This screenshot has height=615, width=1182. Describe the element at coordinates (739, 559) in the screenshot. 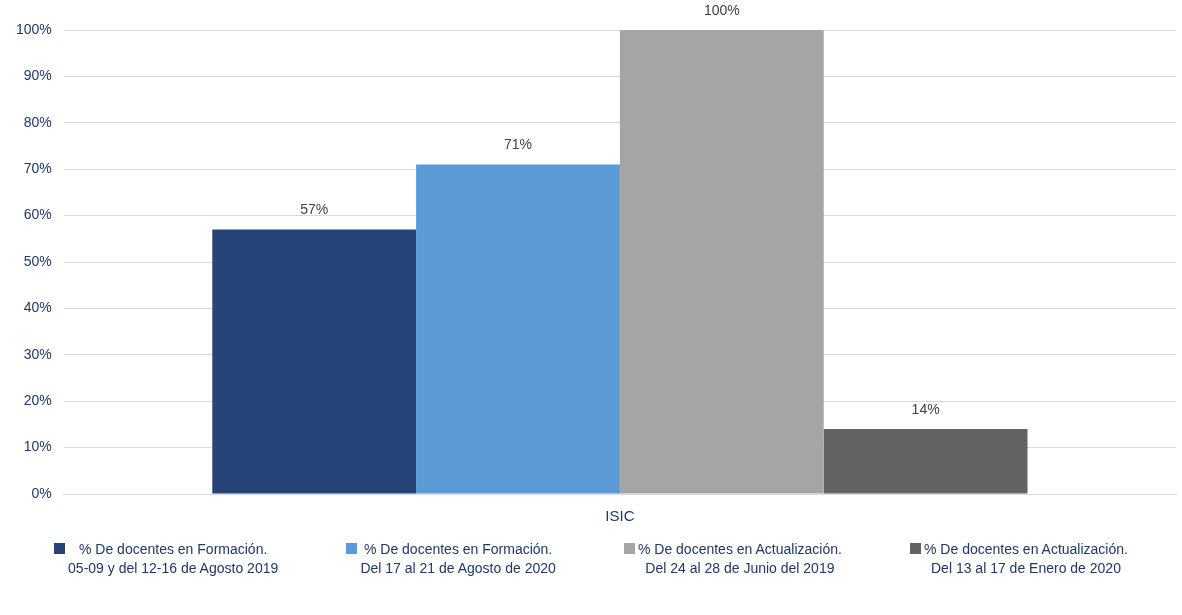

I see `legend-label: % De docentes en Actualización. Del 24 al 28 de Junio del 2019` at that location.